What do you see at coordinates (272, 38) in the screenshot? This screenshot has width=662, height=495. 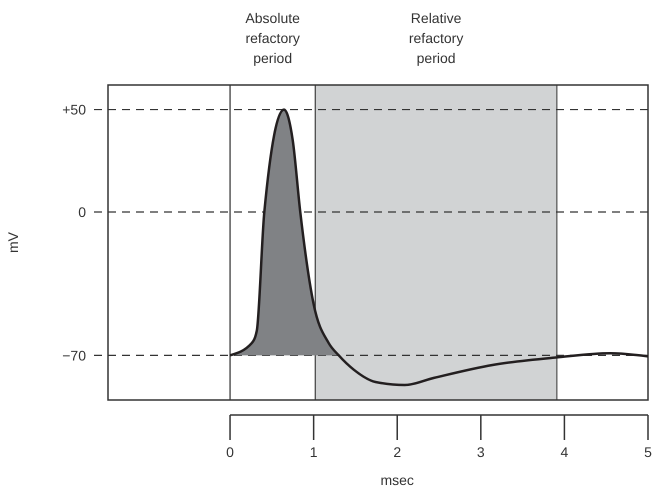 I see `band-label: Absolute refactory period` at bounding box center [272, 38].